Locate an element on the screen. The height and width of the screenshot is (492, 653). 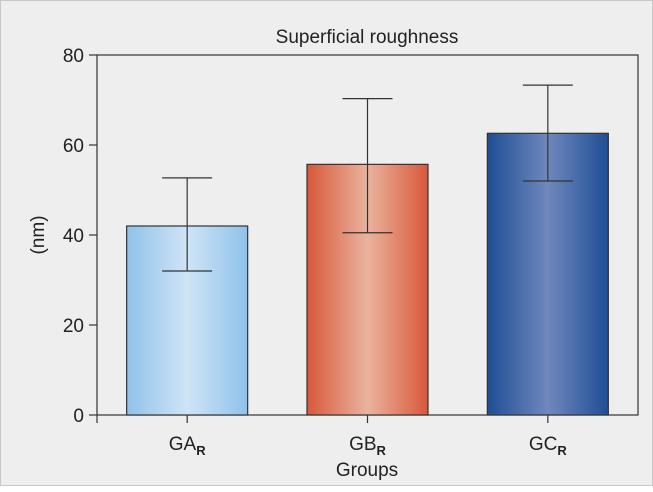
chart-title: Superficial roughness is located at coordinates (367, 37).